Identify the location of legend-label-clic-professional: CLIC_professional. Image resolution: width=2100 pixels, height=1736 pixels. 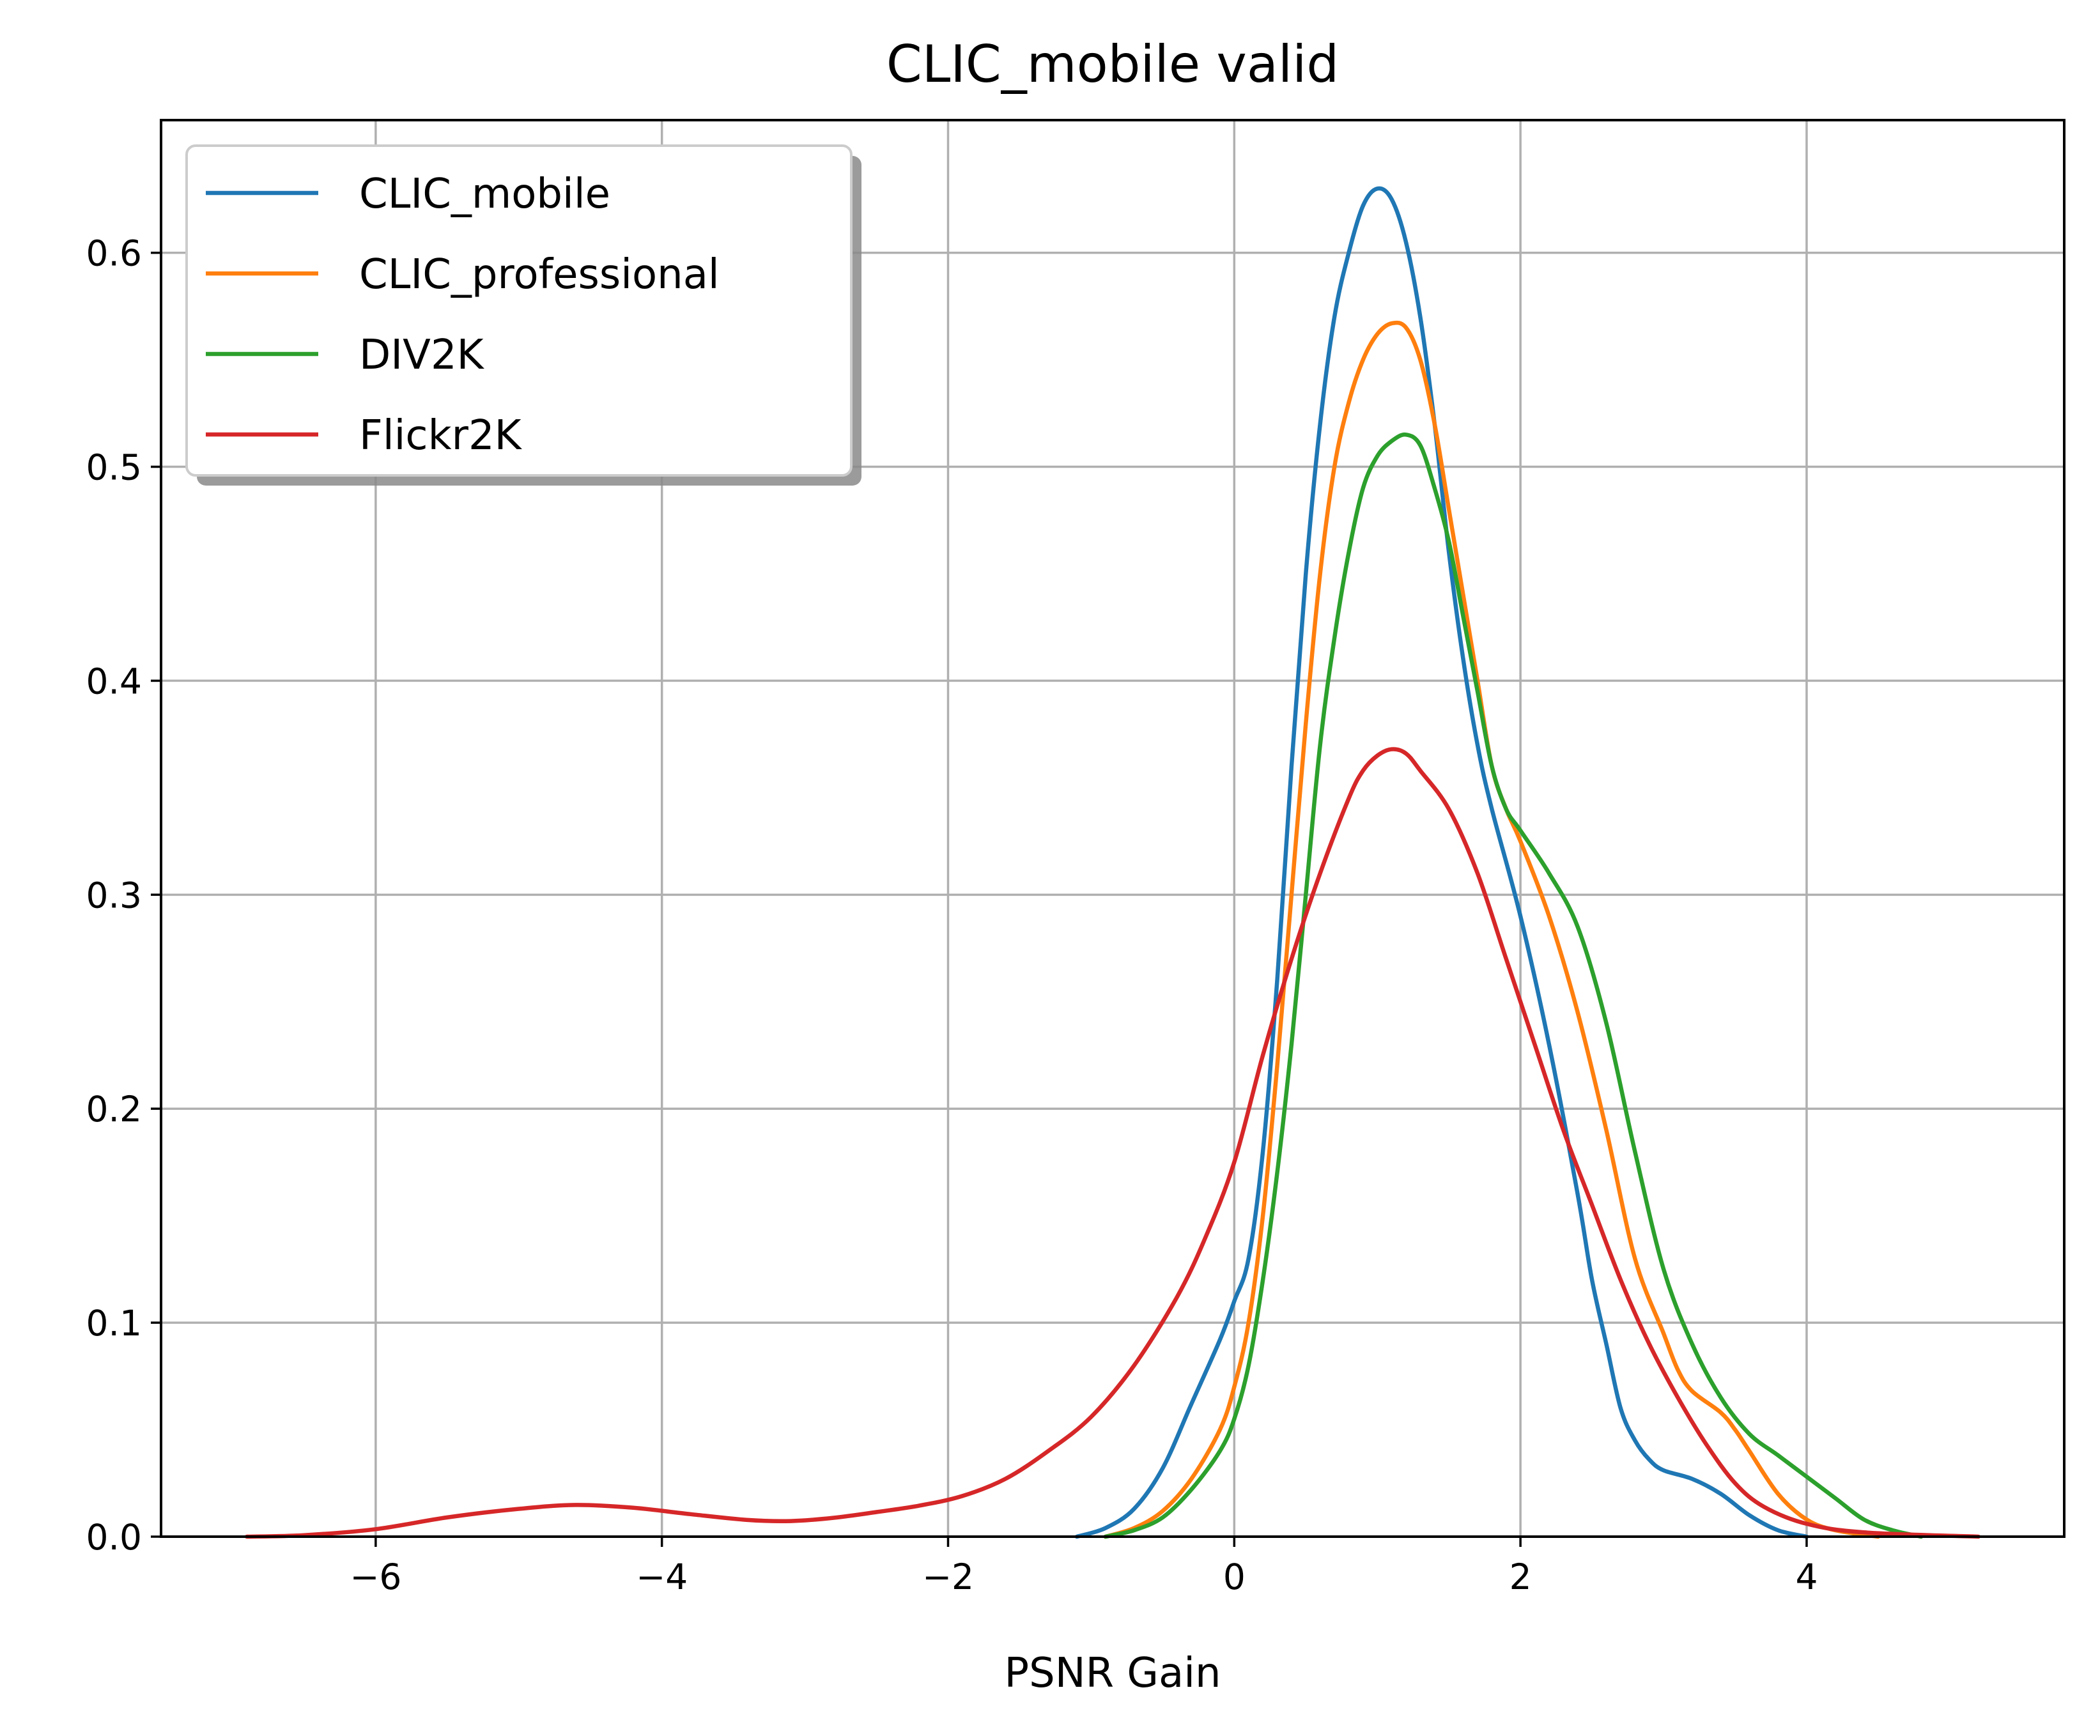
(539, 274).